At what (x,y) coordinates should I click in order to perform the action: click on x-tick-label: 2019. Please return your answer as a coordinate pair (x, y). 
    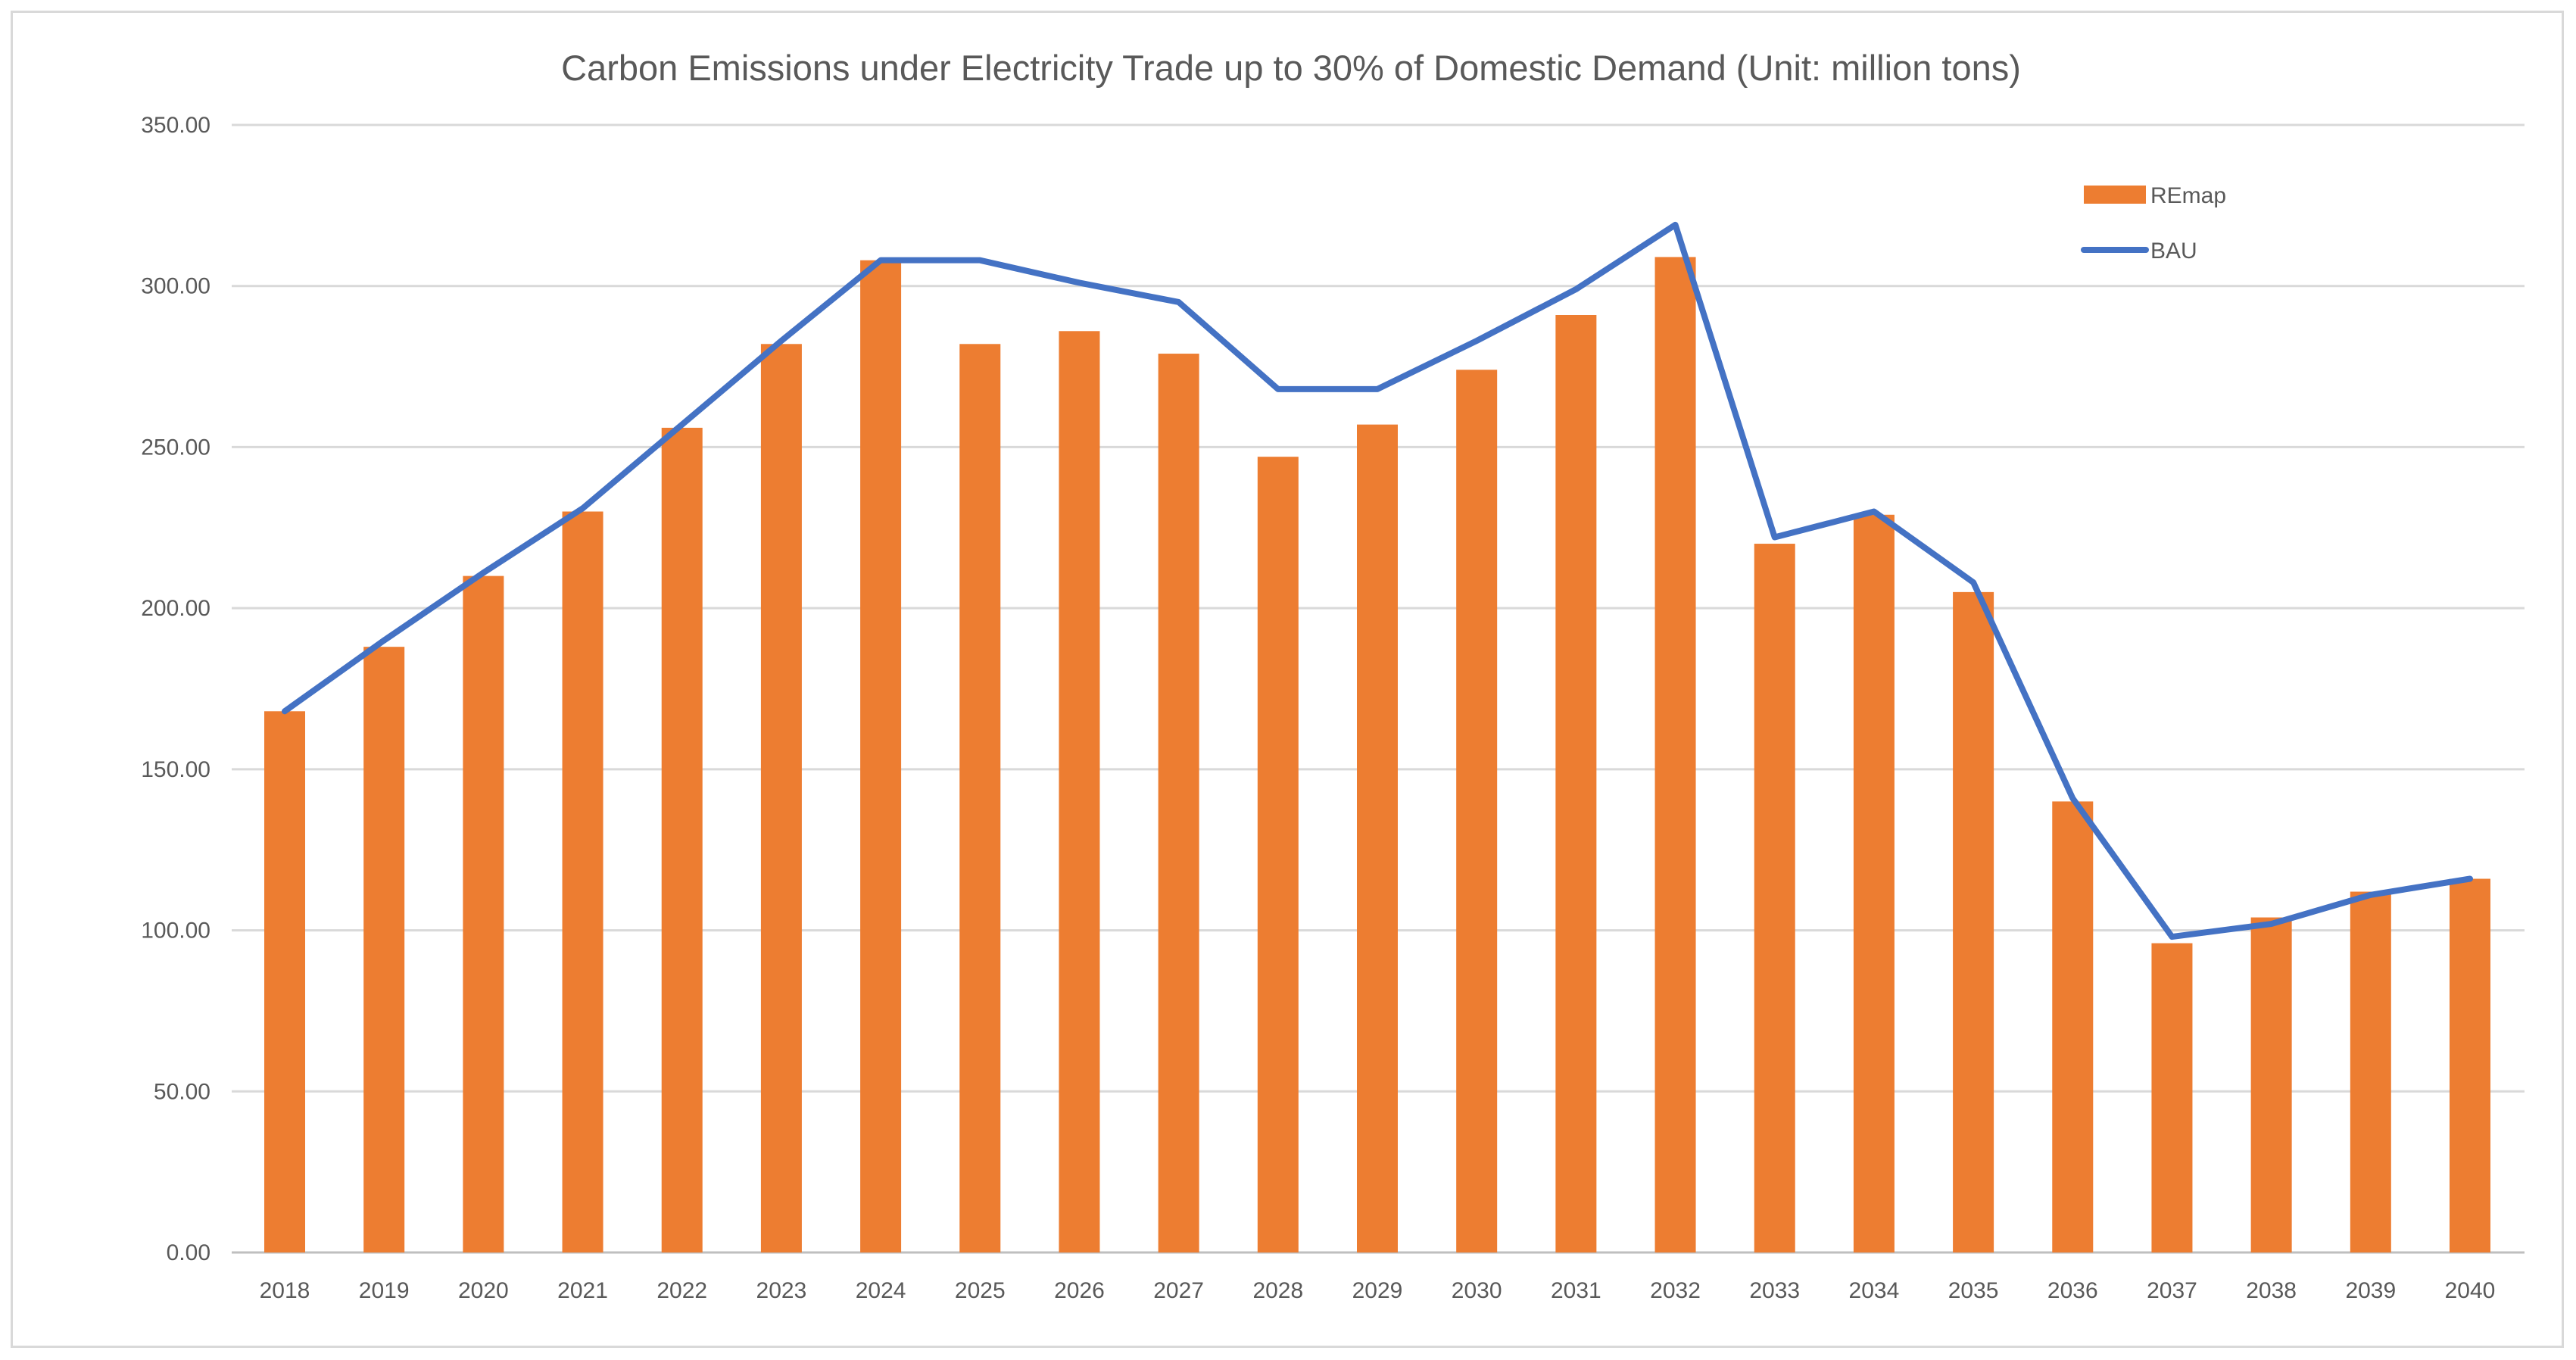
    Looking at the image, I should click on (384, 1290).